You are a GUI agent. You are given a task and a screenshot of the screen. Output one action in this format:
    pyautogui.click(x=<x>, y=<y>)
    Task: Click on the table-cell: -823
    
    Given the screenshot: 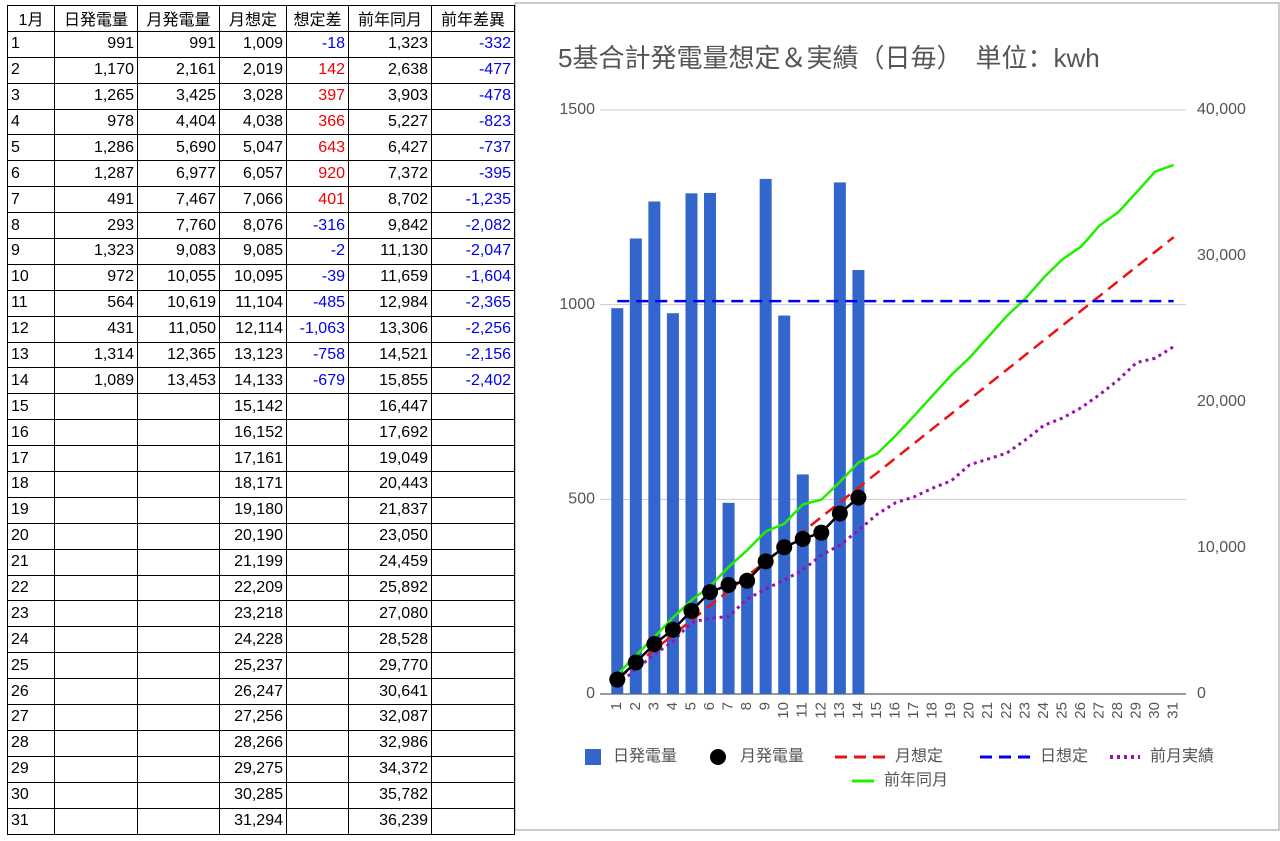 What is the action you would take?
    pyautogui.click(x=473, y=122)
    